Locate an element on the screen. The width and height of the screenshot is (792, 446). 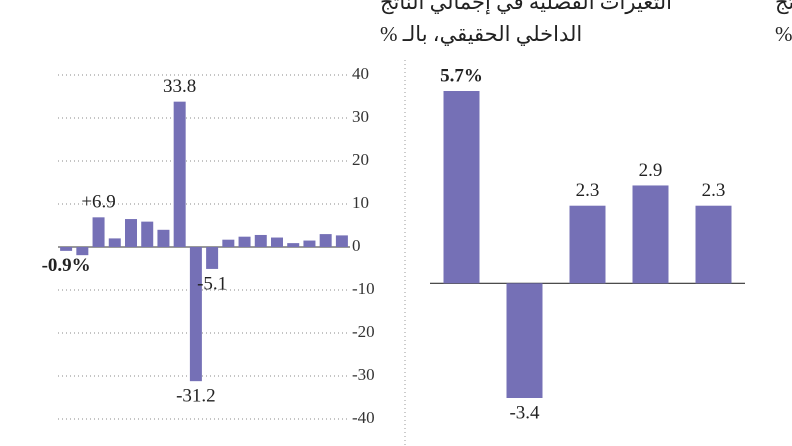
y-tick-label: 30 is located at coordinates (360, 116).